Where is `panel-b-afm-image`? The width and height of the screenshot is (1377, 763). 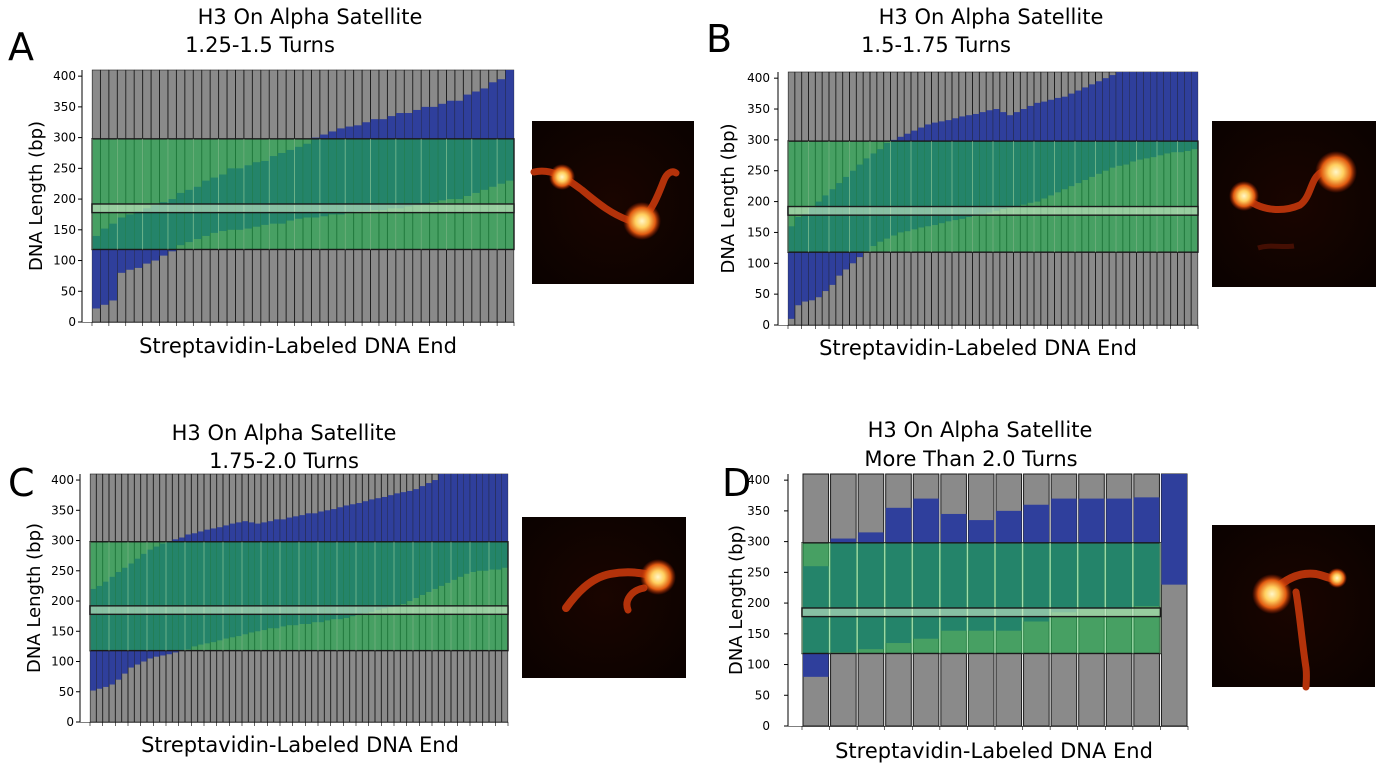
panel-b-afm-image is located at coordinates (1294, 204).